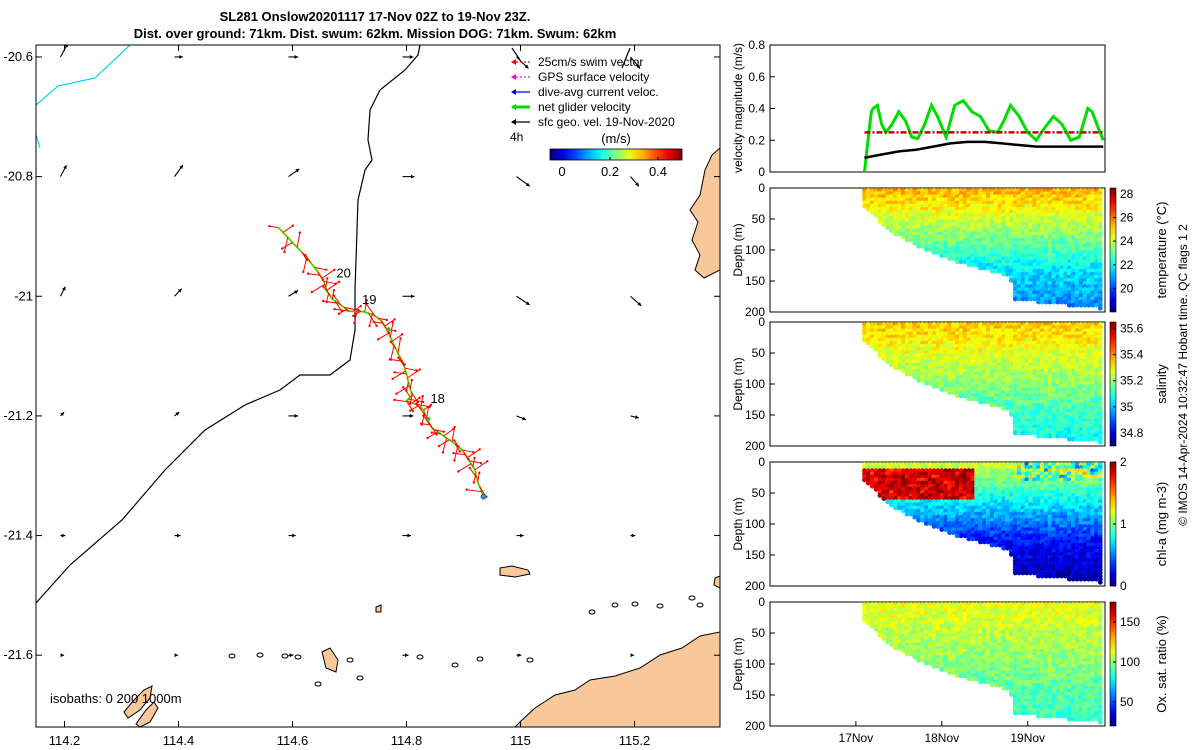 This screenshot has height=750, width=1200. I want to click on colorbar-tick-label: 0, so click(561, 171).